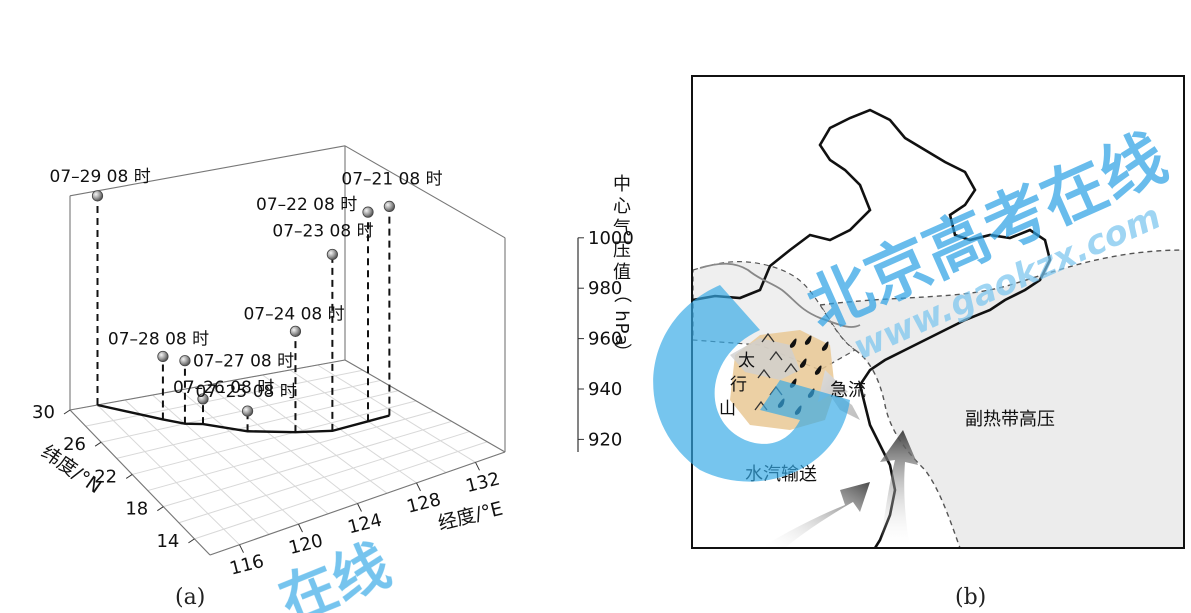 The height and width of the screenshot is (613, 1191). I want to click on z-tick-label: 960, so click(605, 339).